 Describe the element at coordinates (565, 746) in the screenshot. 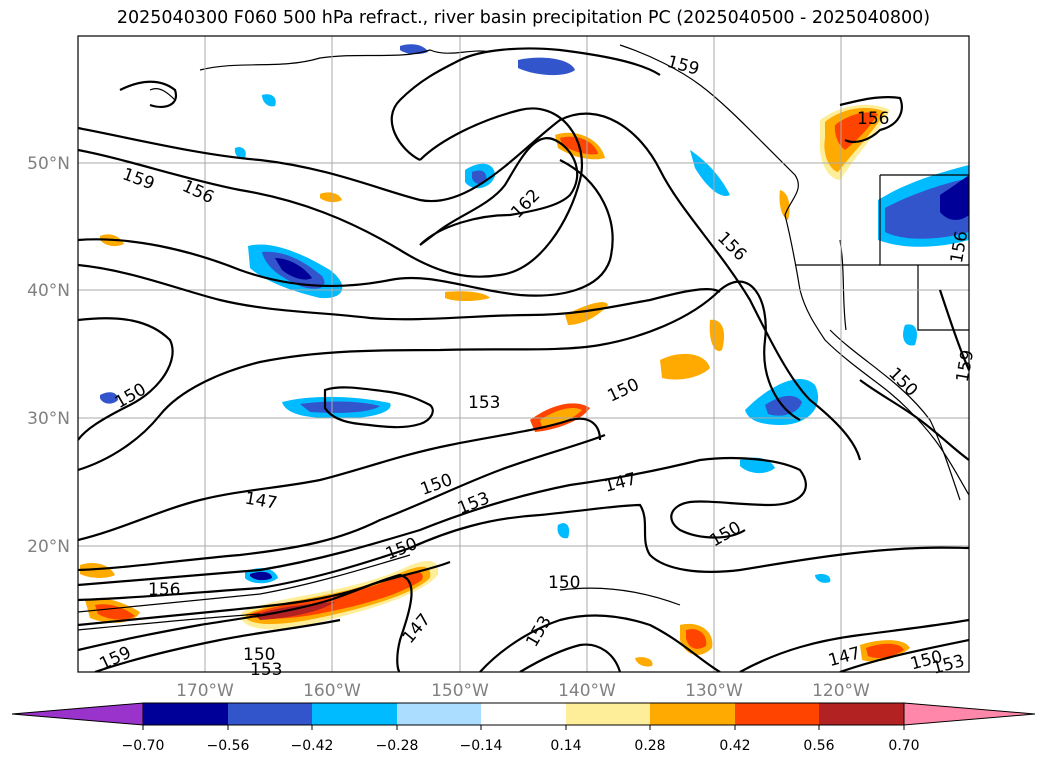

I see `colorbar-tick-label: 0.14` at that location.